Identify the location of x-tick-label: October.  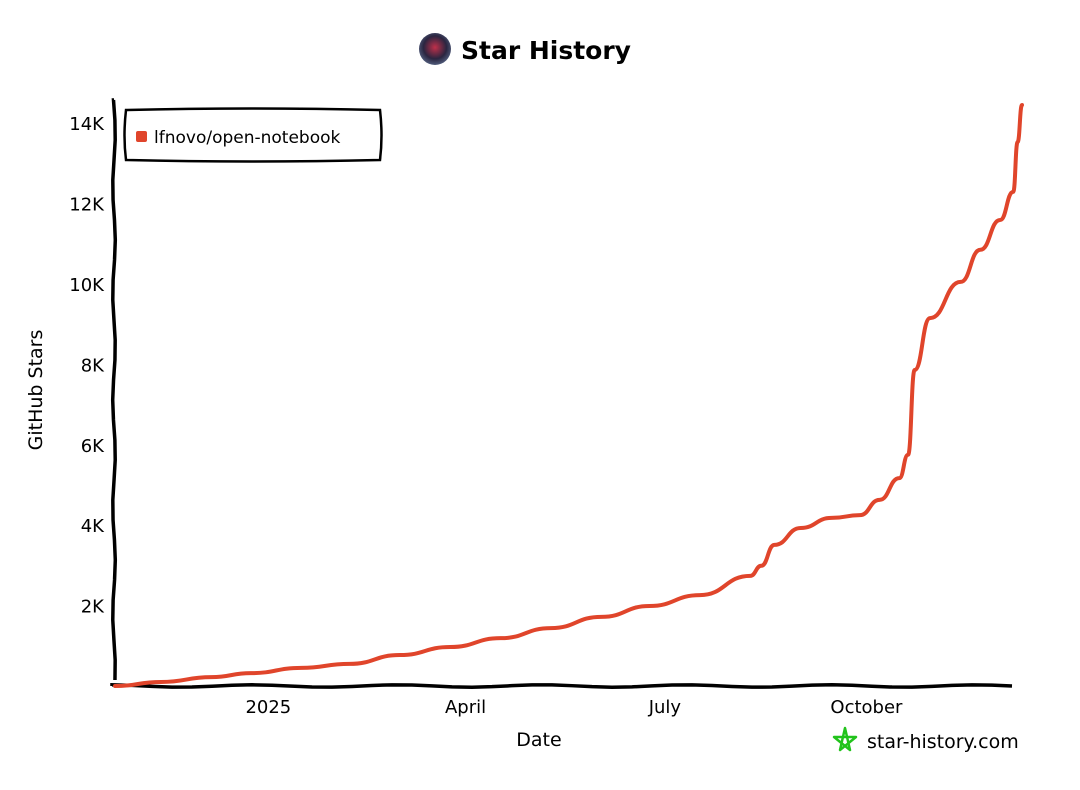
(866, 707).